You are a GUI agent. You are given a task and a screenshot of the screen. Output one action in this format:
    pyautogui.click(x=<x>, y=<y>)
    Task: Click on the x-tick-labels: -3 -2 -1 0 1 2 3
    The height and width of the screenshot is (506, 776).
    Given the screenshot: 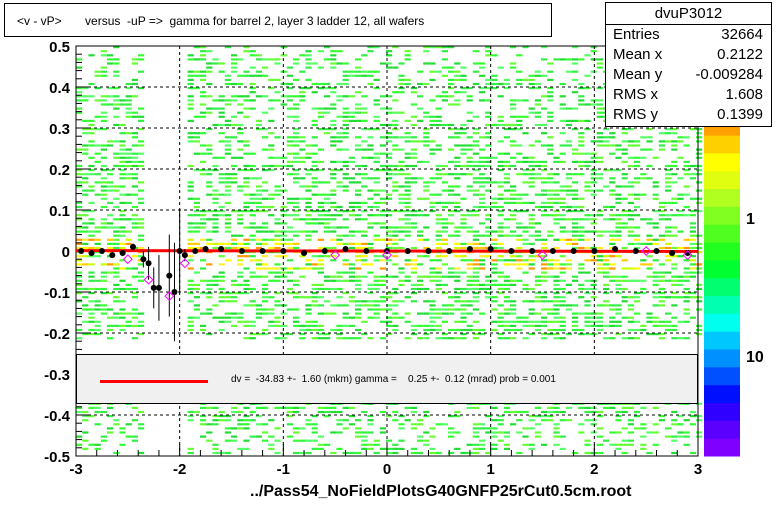 What is the action you would take?
    pyautogui.click(x=385, y=469)
    